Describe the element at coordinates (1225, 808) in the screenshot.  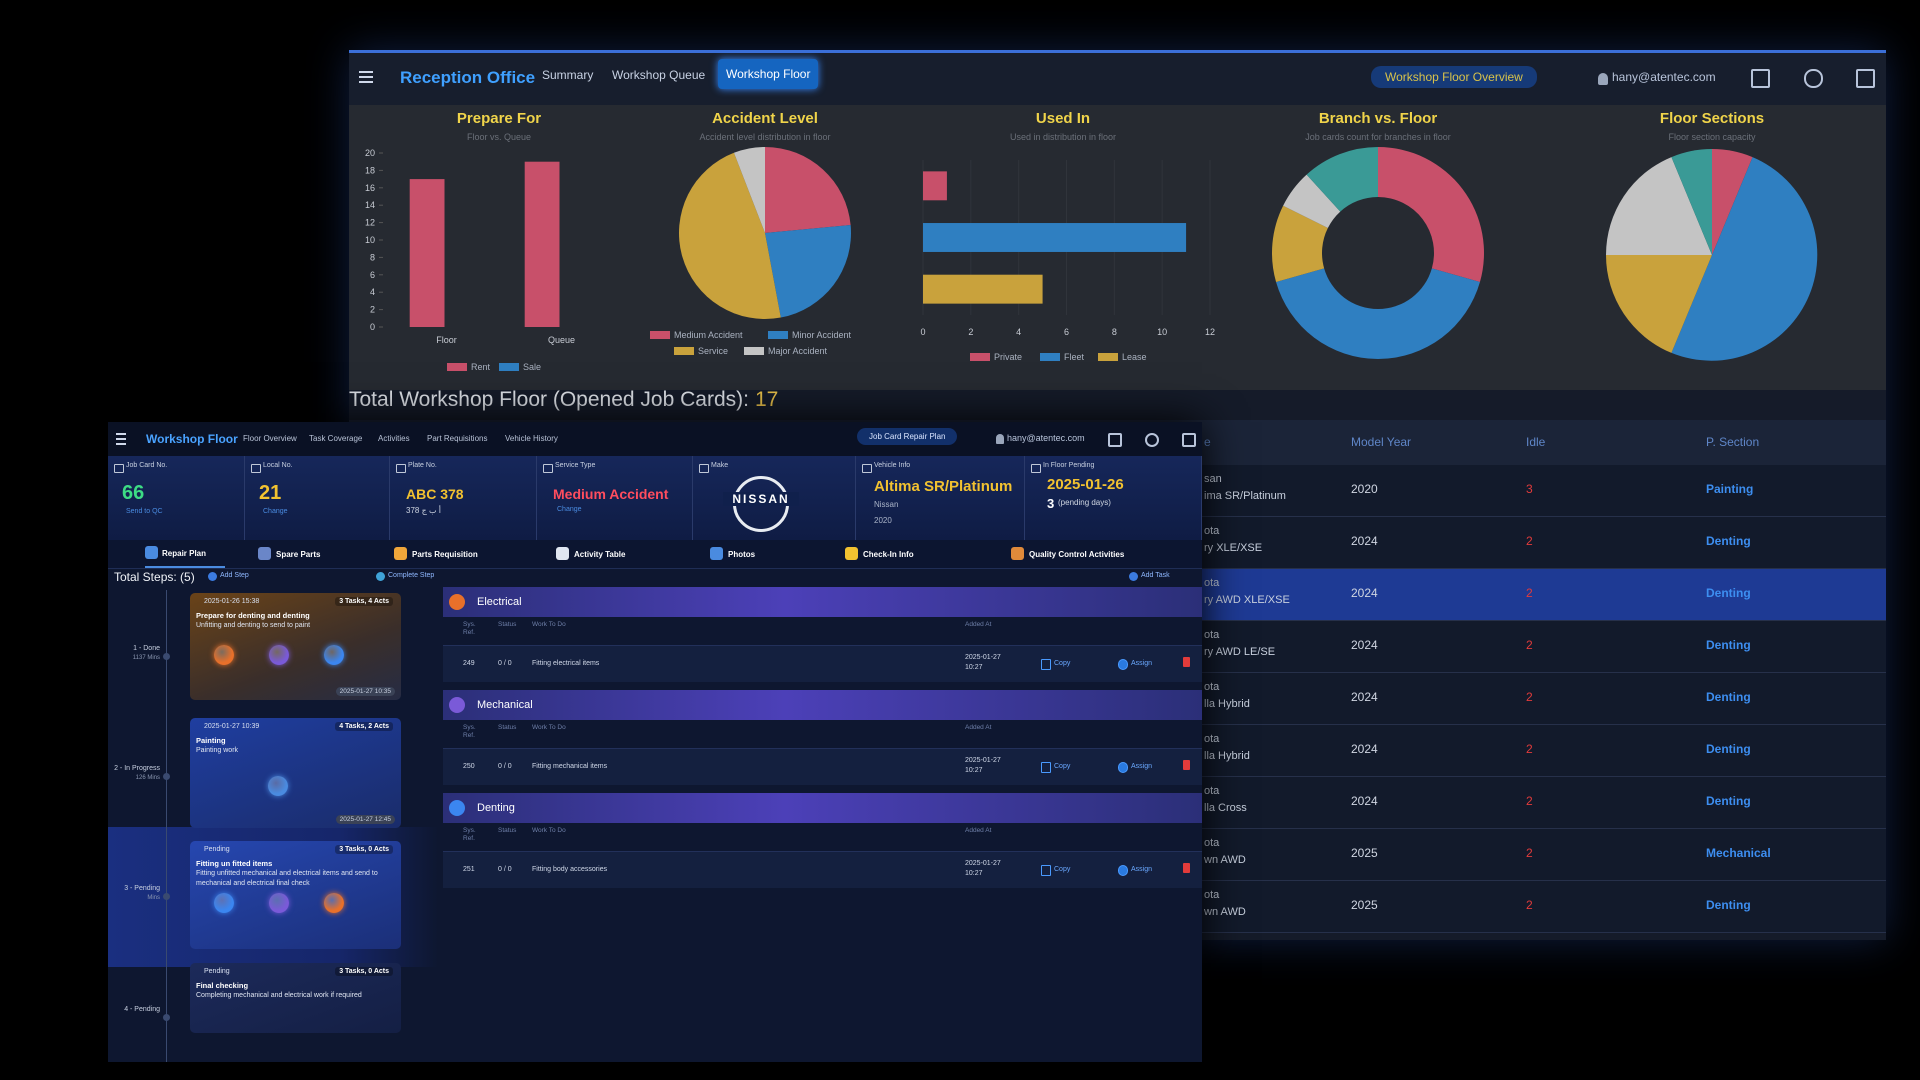
I see `model-cell: lla Cross` at that location.